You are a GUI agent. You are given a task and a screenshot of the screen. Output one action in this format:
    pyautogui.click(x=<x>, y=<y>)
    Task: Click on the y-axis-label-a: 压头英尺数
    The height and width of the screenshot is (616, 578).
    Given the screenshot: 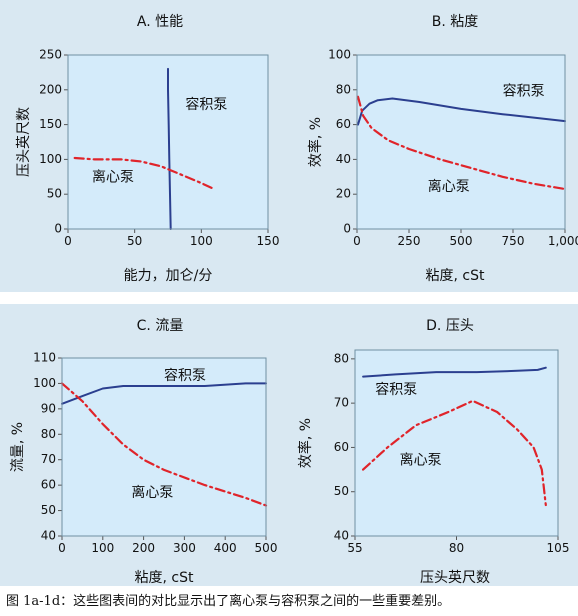 What is the action you would take?
    pyautogui.click(x=23, y=142)
    